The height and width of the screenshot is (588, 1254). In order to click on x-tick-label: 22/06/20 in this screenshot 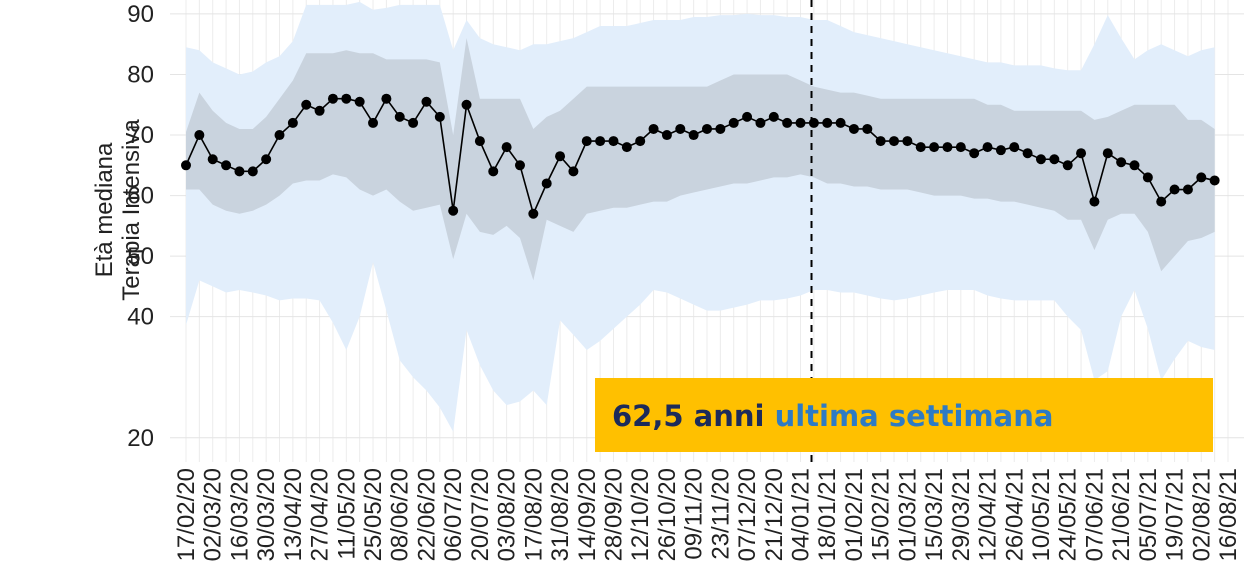, I will do `click(426, 514)`.